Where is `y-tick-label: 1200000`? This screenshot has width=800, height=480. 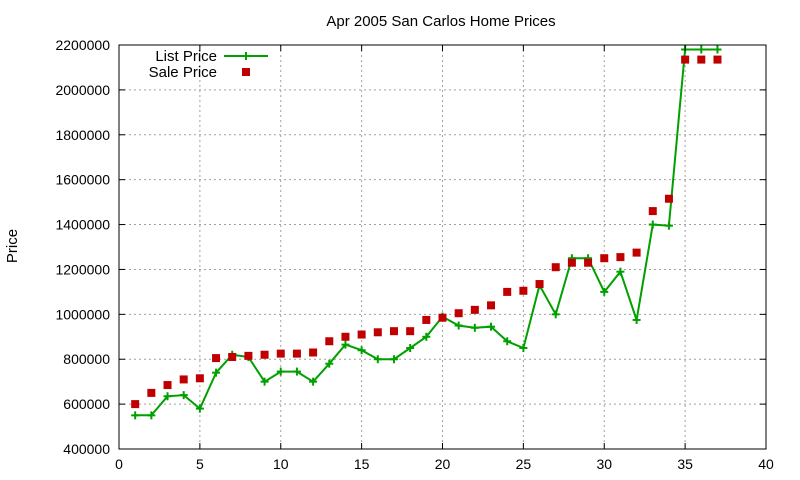
y-tick-label: 1200000 is located at coordinates (82, 269).